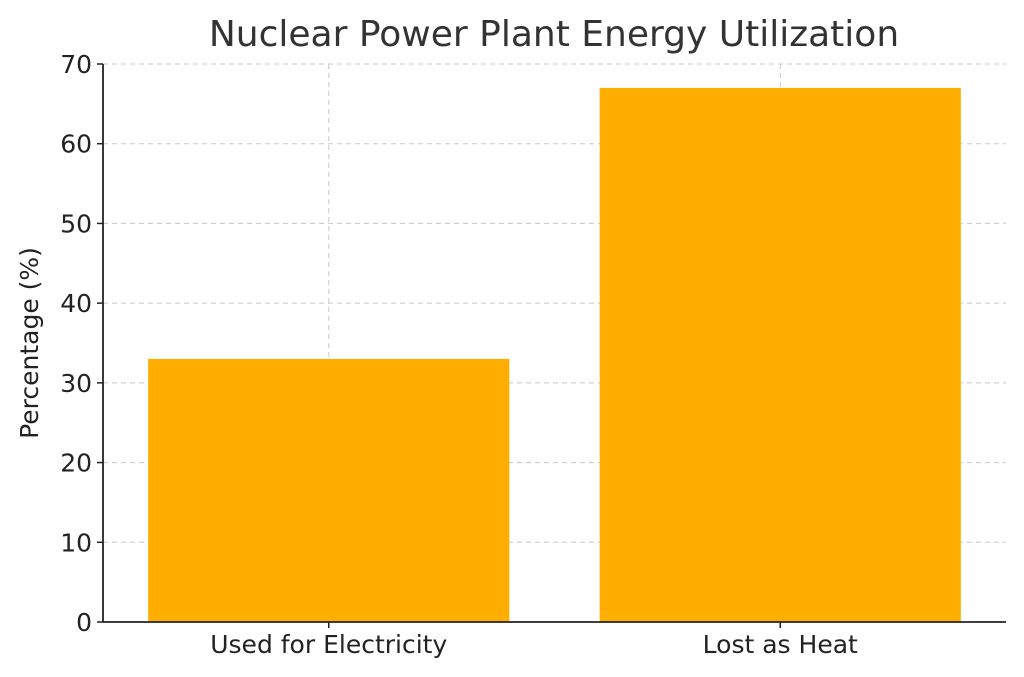 The height and width of the screenshot is (677, 1024). Describe the element at coordinates (76, 383) in the screenshot. I see `y-tick-label: 30` at that location.